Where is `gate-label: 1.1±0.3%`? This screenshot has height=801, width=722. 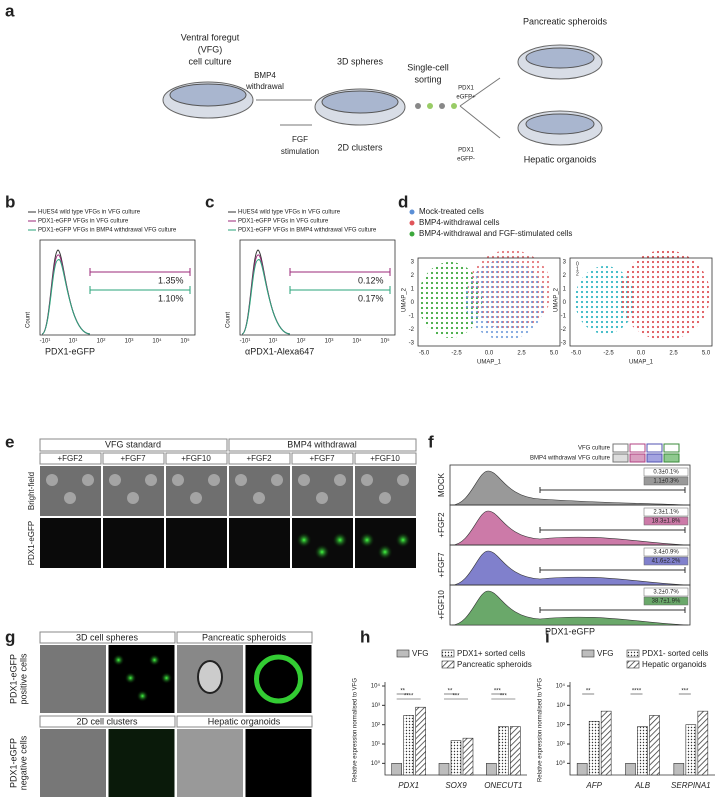 gate-label: 1.1±0.3% is located at coordinates (666, 482).